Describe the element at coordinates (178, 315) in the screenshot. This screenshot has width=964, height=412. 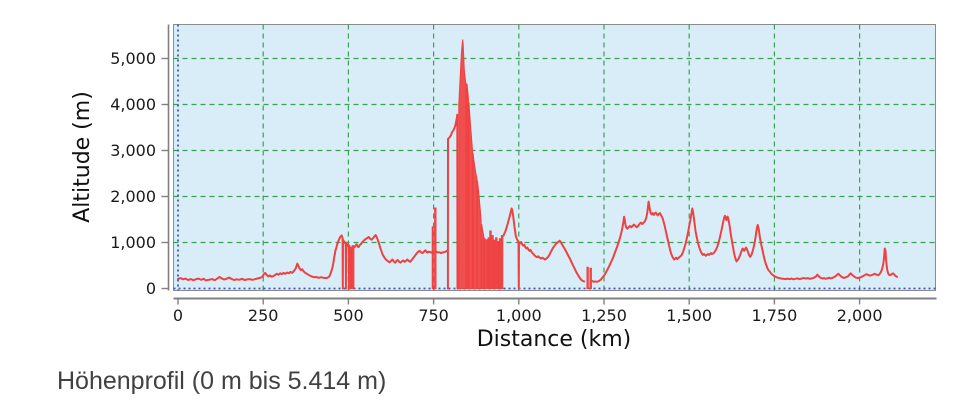
I see `x-tick-label: 0` at that location.